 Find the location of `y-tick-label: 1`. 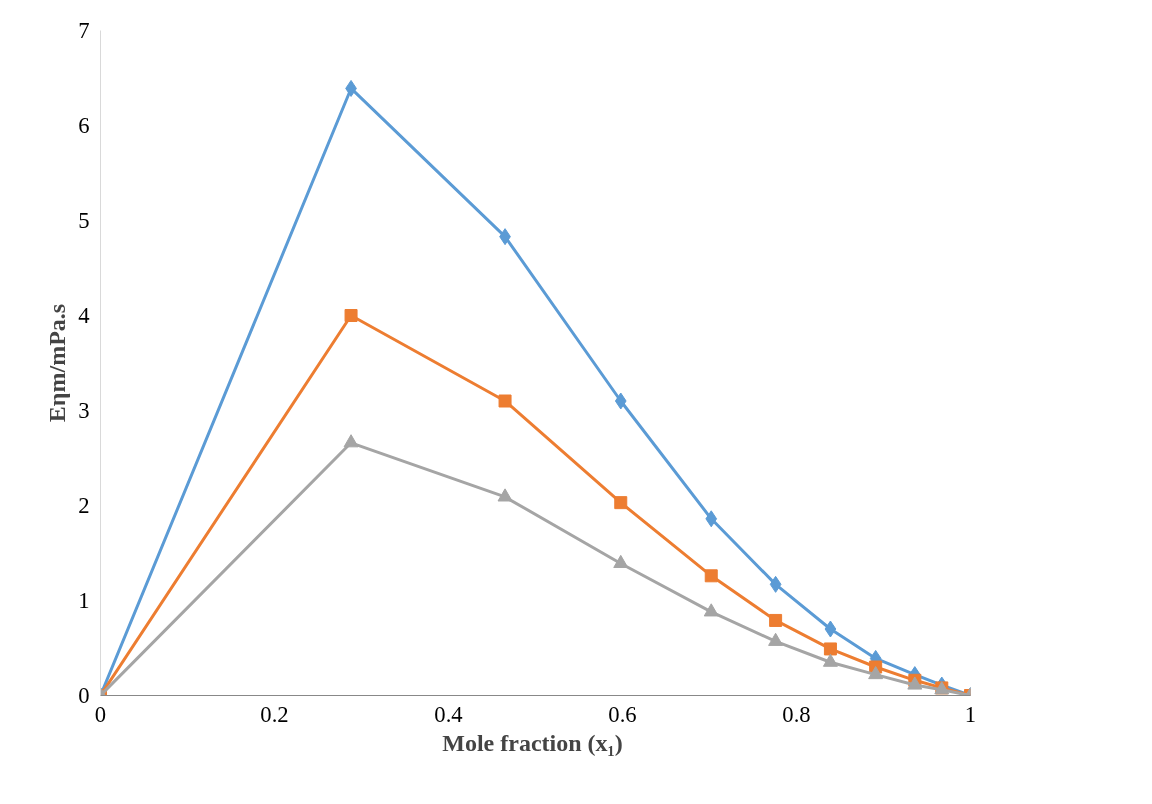

y-tick-label: 1 is located at coordinates (84, 600).